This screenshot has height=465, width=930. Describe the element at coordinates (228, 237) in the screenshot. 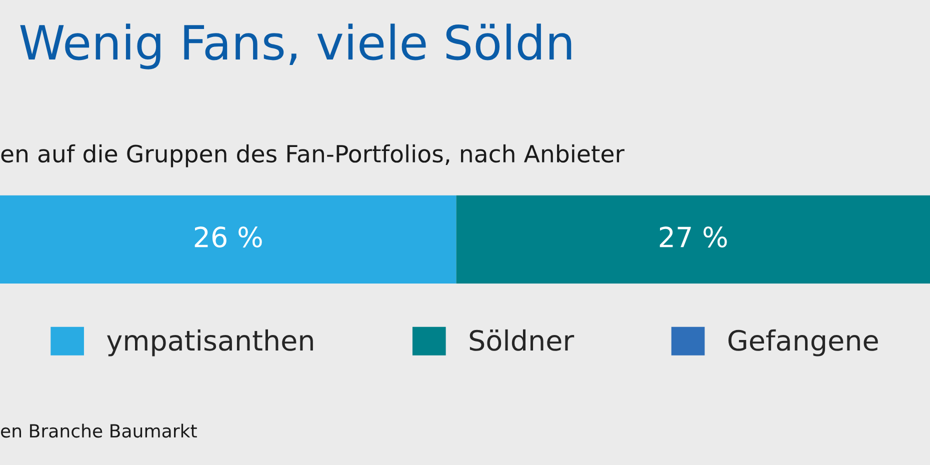

I see `data-label: 26 %` at that location.